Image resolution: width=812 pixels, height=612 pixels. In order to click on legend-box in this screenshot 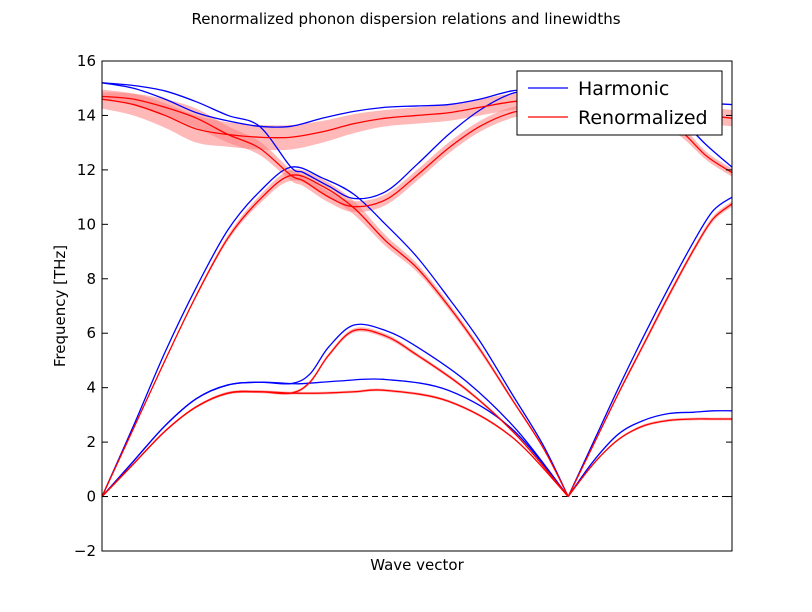, I will do `click(619, 103)`.